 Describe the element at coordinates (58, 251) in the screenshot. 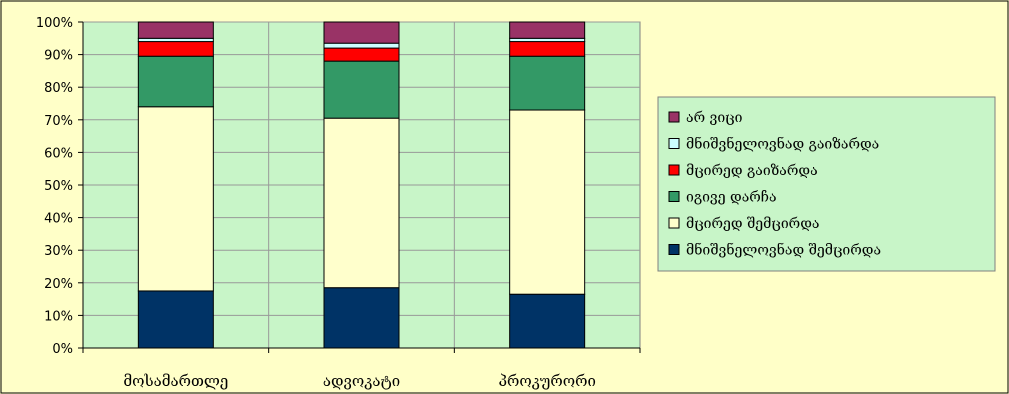

I see `y-tick-label: 30%` at that location.